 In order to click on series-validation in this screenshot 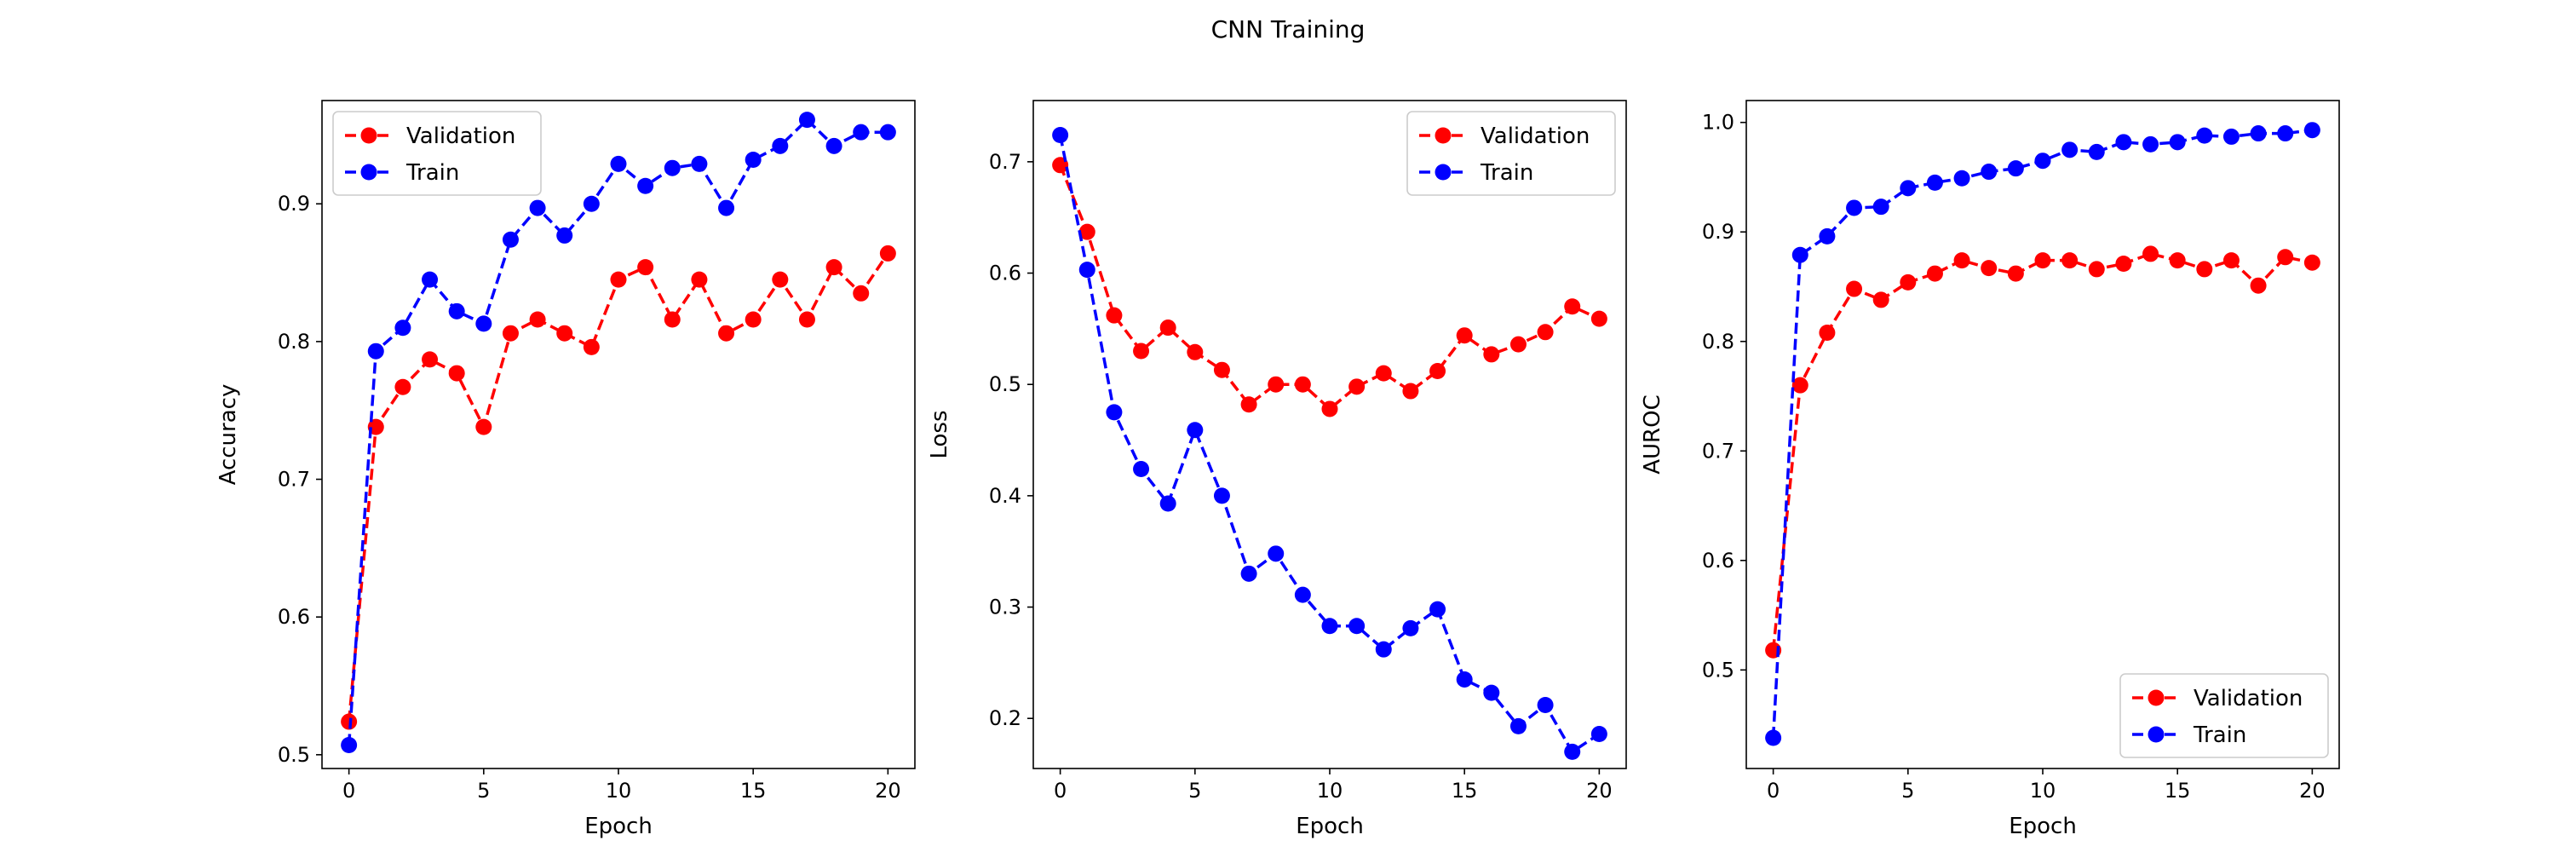, I will do `click(1330, 287)`.